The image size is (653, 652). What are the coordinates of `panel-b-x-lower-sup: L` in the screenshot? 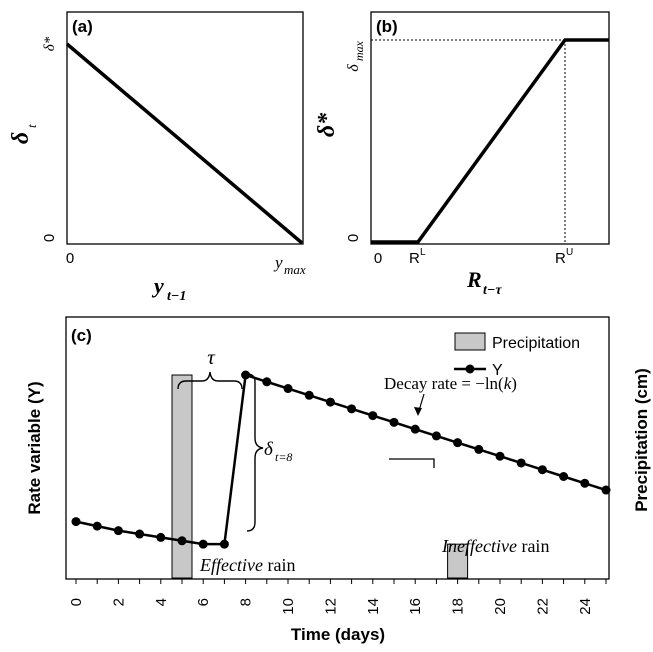 It's located at (423, 252).